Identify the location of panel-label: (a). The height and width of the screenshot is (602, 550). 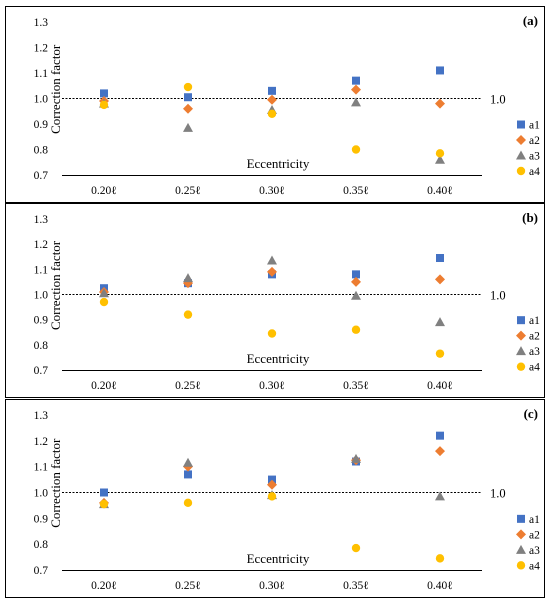
(530, 20).